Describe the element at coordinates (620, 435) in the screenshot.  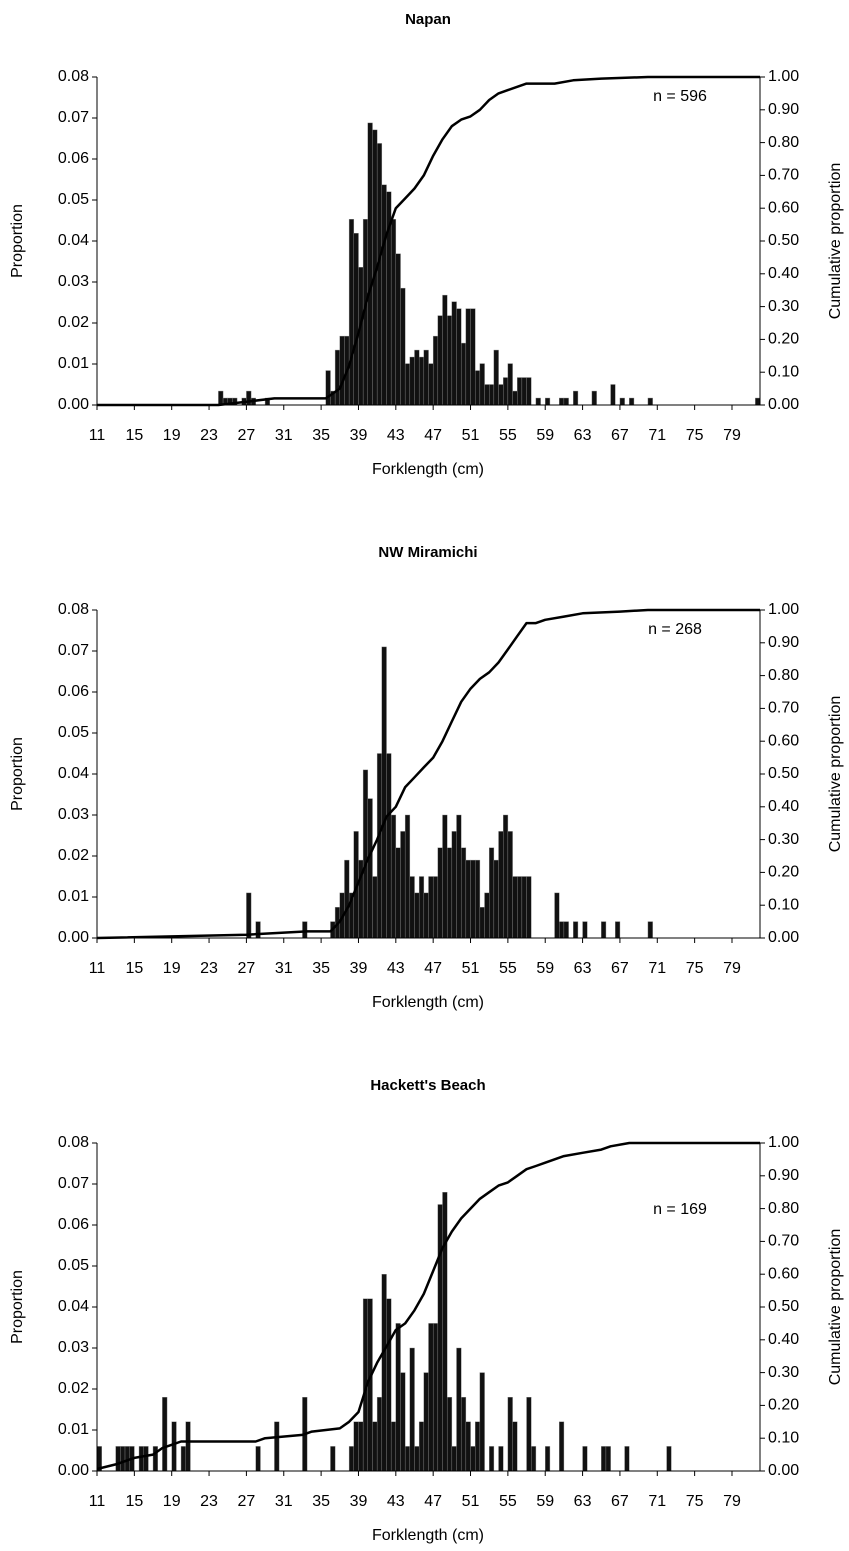
I see `x-tick-label: 67` at that location.